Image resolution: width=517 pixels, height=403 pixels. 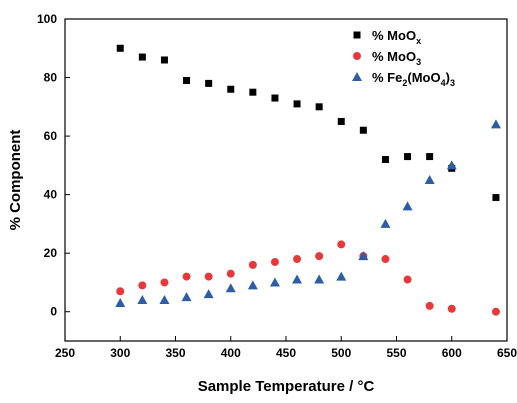 I want to click on x-tick-label: 250, so click(x=65, y=353).